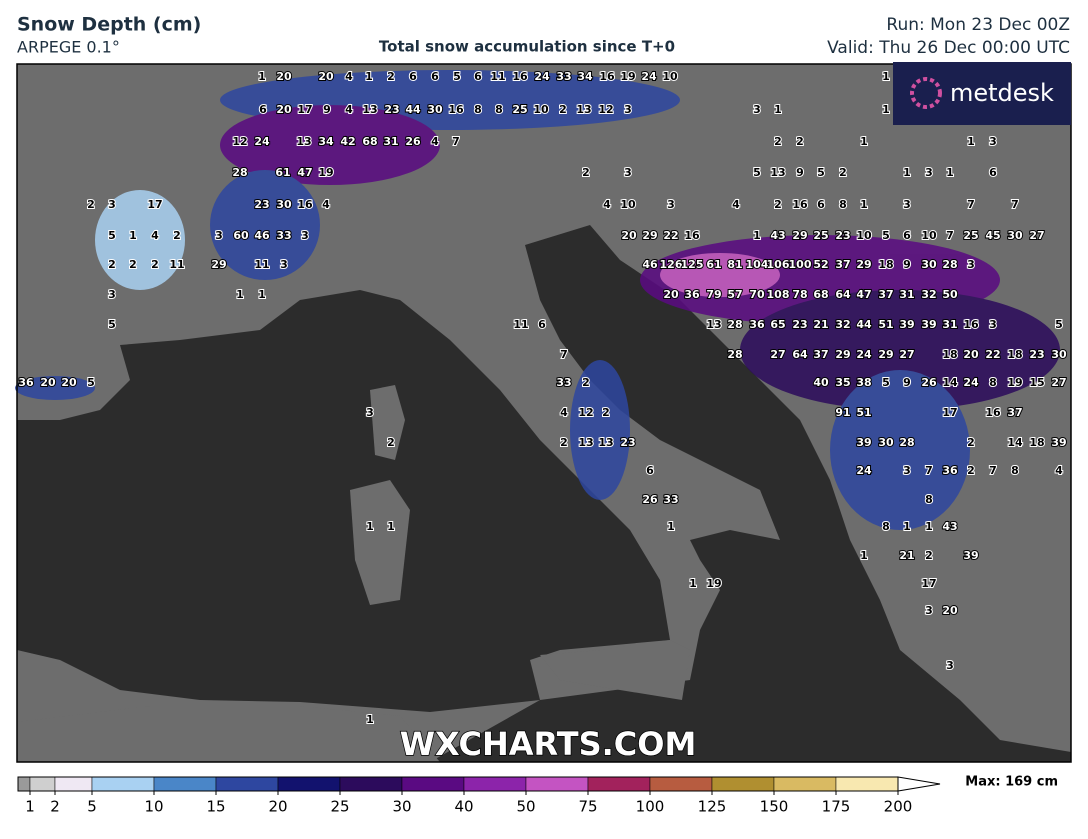 The image size is (1088, 839). I want to click on snow-value: 81, so click(734, 264).